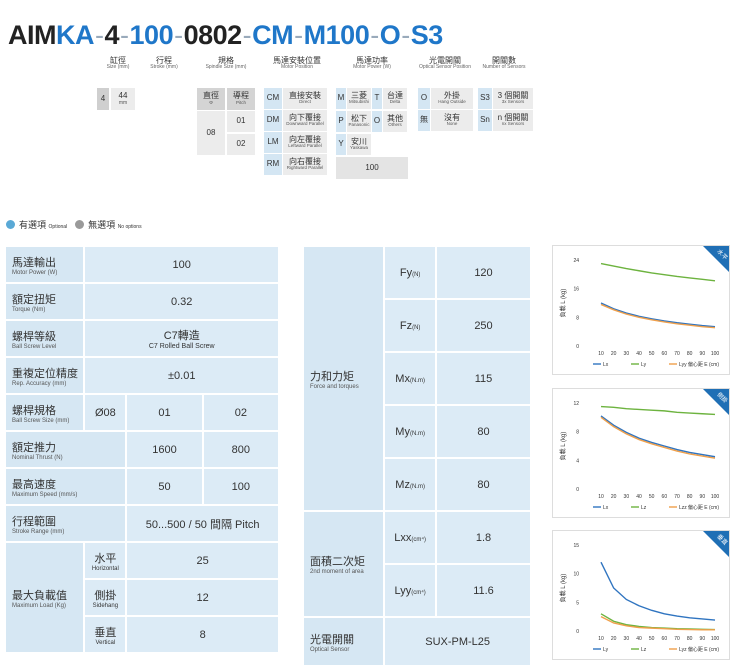  Describe the element at coordinates (225, 35) in the screenshot. I see `model-code: AIM KA -4-100-0802- CM - M100- O - S3` at that location.